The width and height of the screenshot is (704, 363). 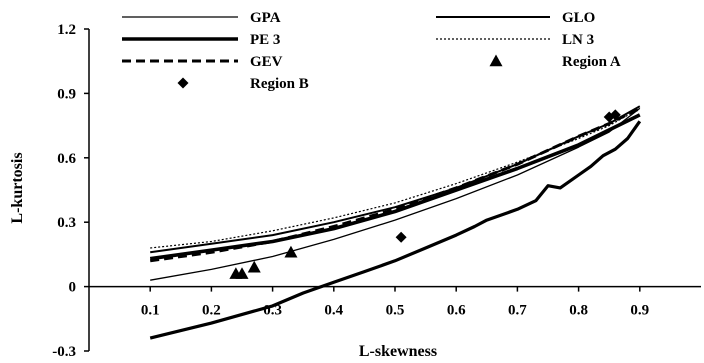 I want to click on y-tick-label: 0, so click(x=73, y=288).